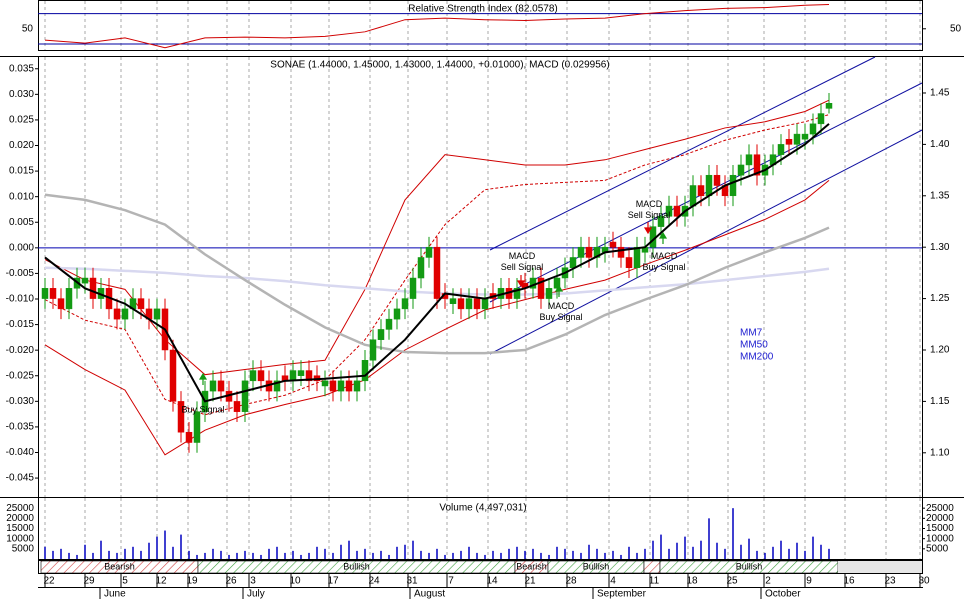 Image resolution: width=964 pixels, height=599 pixels. I want to click on y-tick-label: 0.035, so click(21, 68).